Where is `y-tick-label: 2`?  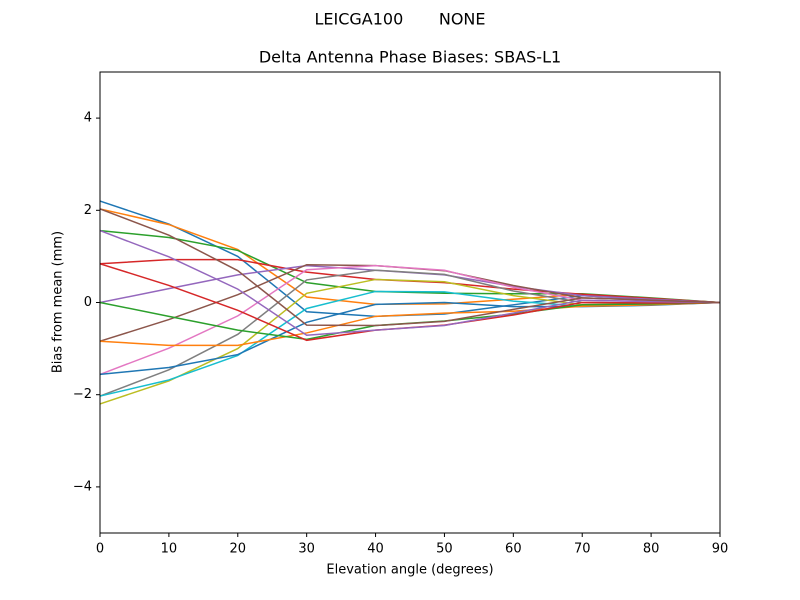 y-tick-label: 2 is located at coordinates (88, 210).